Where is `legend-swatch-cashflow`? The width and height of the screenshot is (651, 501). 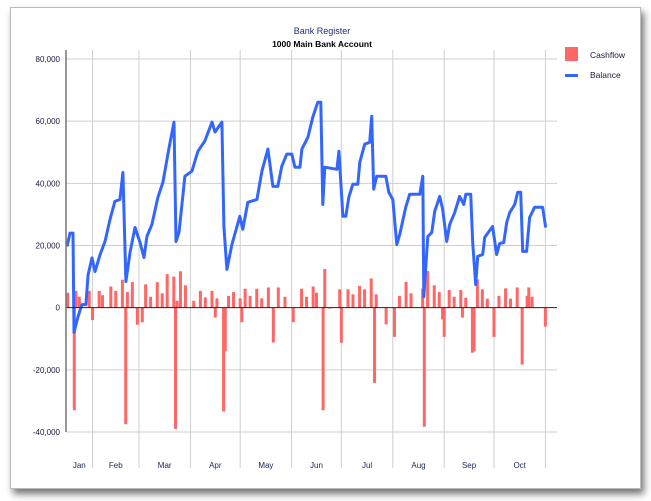
legend-swatch-cashflow is located at coordinates (571, 54).